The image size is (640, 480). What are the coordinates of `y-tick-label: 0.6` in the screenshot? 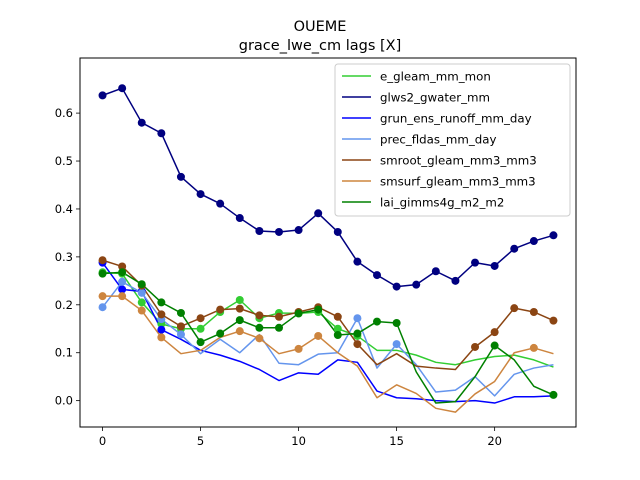 It's located at (64, 113).